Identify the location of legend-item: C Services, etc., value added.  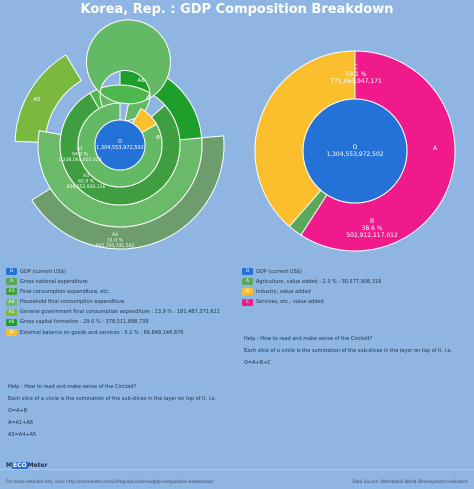
(356, 302).